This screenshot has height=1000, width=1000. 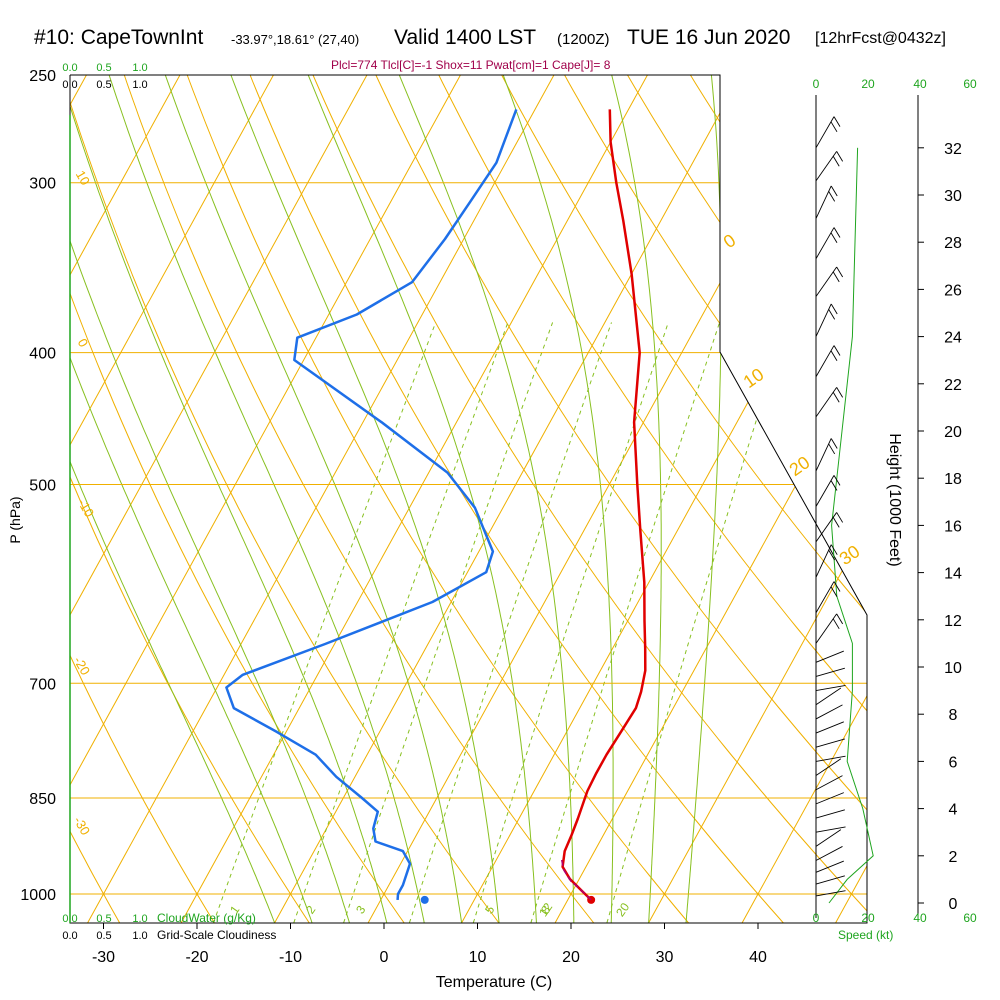 What do you see at coordinates (920, 84) in the screenshot?
I see `speed-scale-top: 40` at bounding box center [920, 84].